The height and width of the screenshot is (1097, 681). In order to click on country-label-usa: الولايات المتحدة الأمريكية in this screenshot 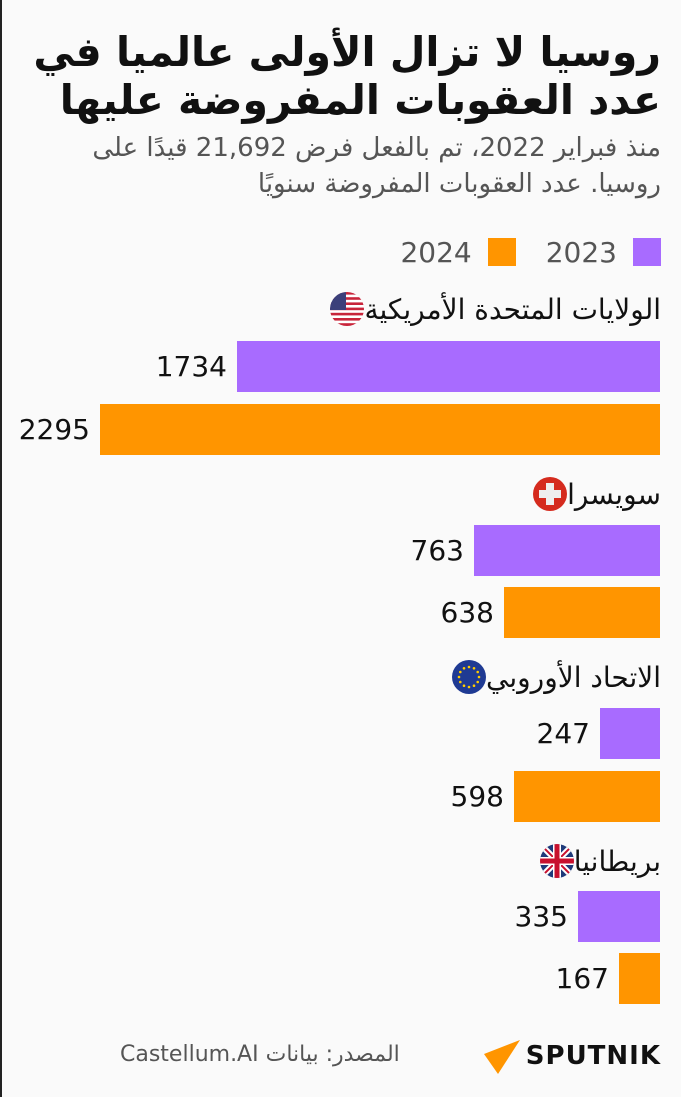, I will do `click(489, 309)`.